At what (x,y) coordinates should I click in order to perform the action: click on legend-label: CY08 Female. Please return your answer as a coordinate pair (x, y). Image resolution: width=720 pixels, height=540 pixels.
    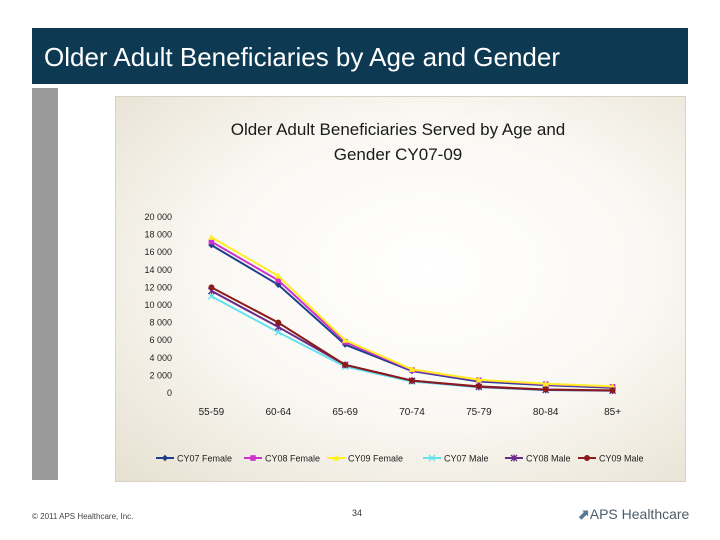
    Looking at the image, I should click on (292, 459).